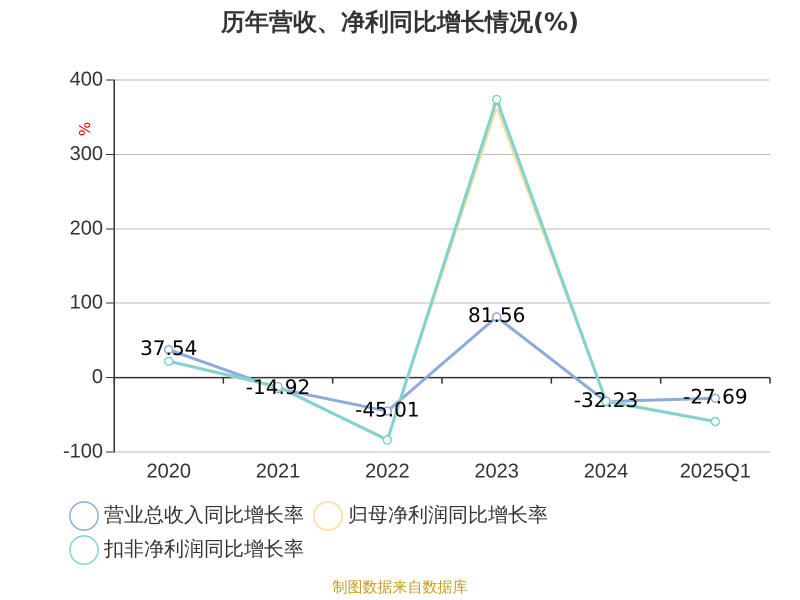 The width and height of the screenshot is (800, 600). I want to click on data-label: -32.23, so click(606, 400).